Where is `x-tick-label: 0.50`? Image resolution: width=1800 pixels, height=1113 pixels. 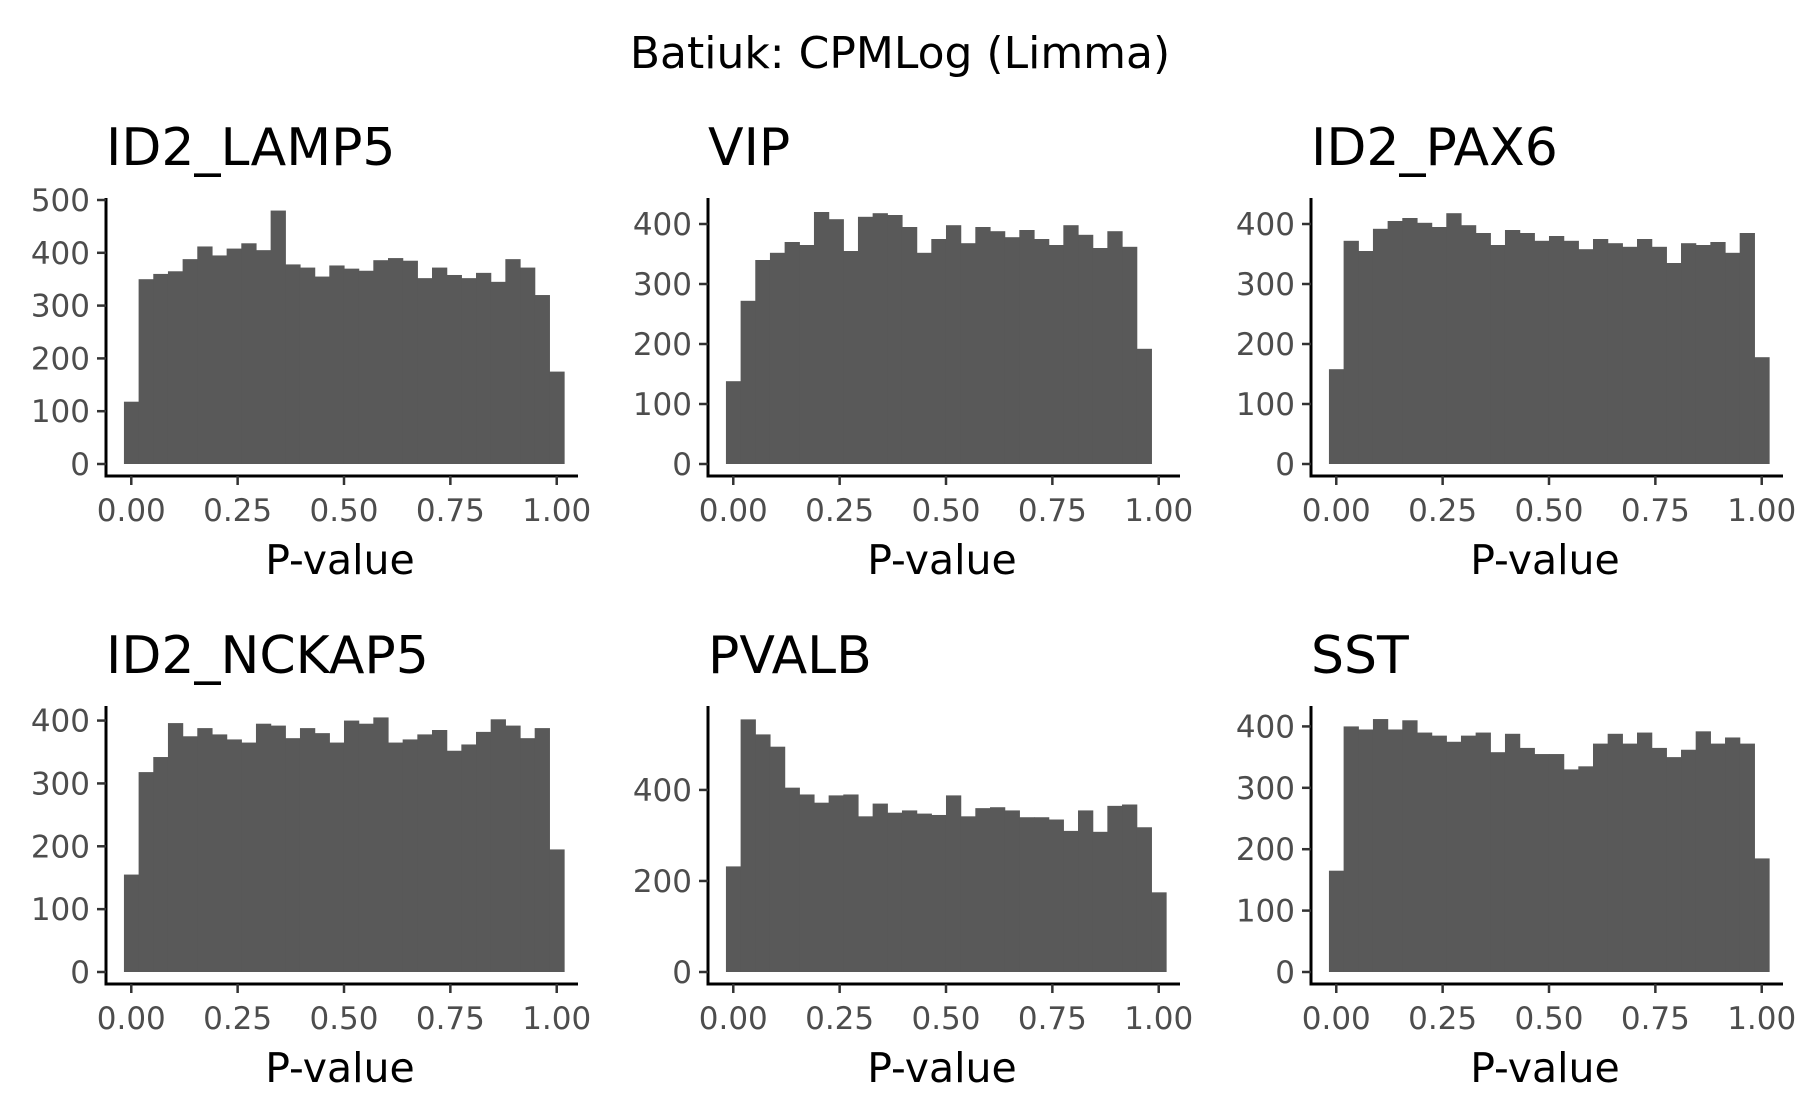
x-tick-label: 0.50 is located at coordinates (1548, 1019).